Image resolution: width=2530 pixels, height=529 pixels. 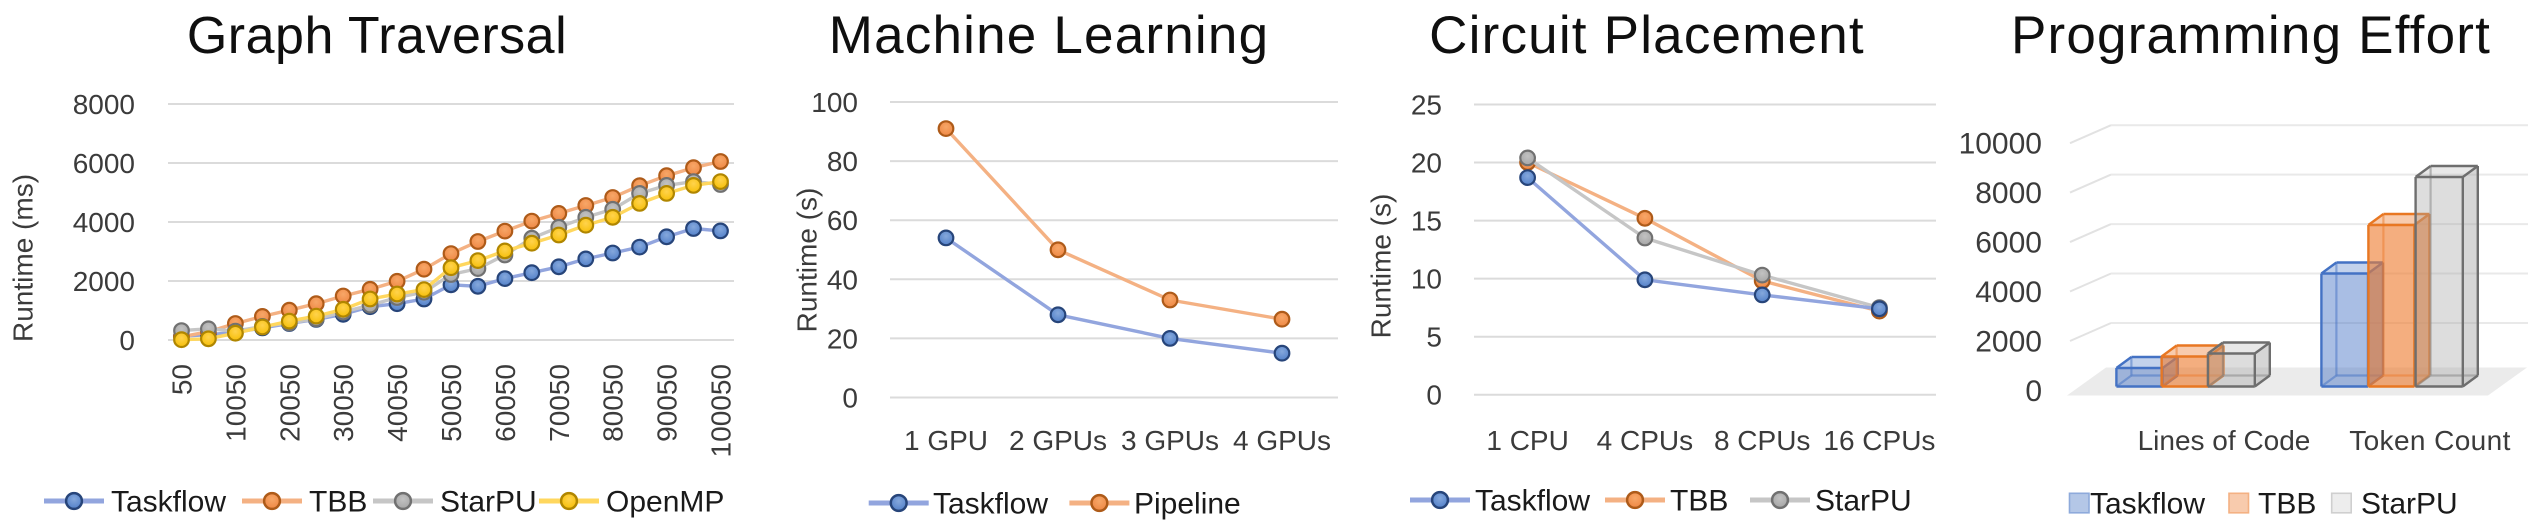 What do you see at coordinates (377, 36) in the screenshot?
I see `svg-text: Graph Traversal` at bounding box center [377, 36].